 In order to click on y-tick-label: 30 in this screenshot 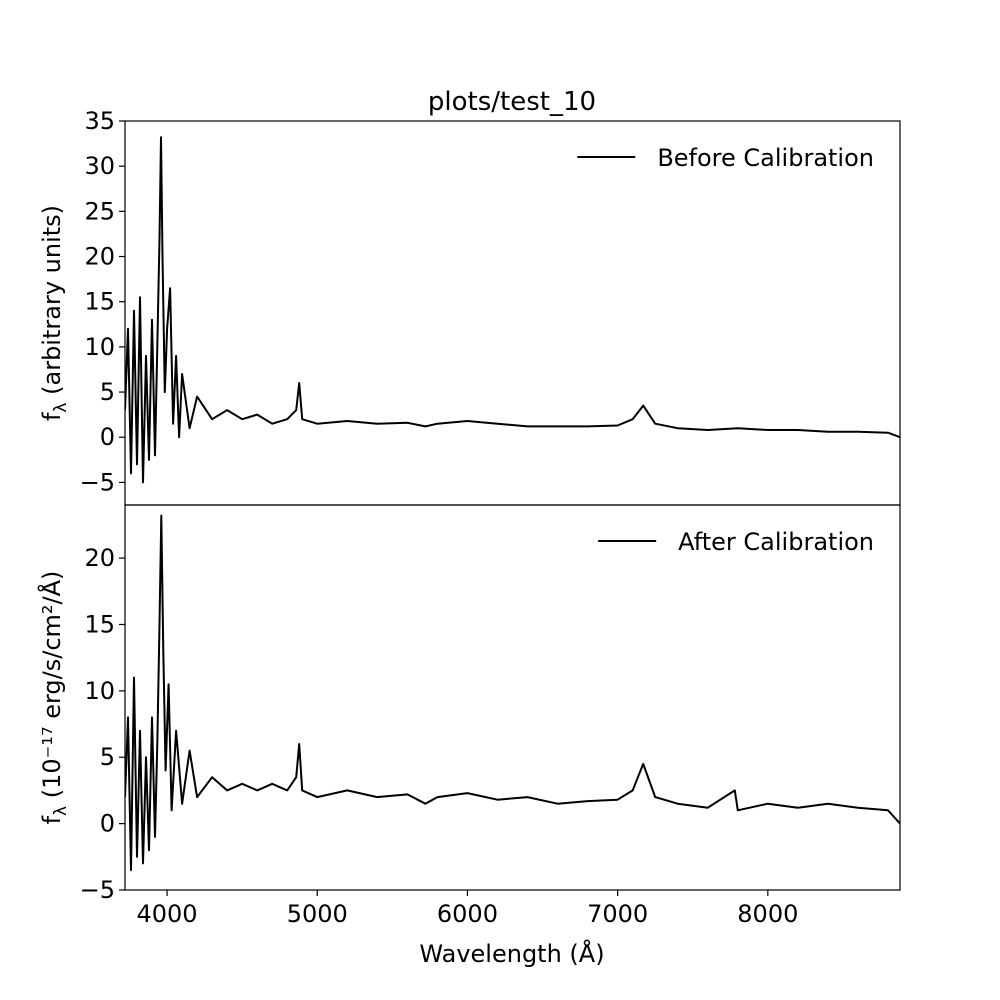, I will do `click(99, 166)`.